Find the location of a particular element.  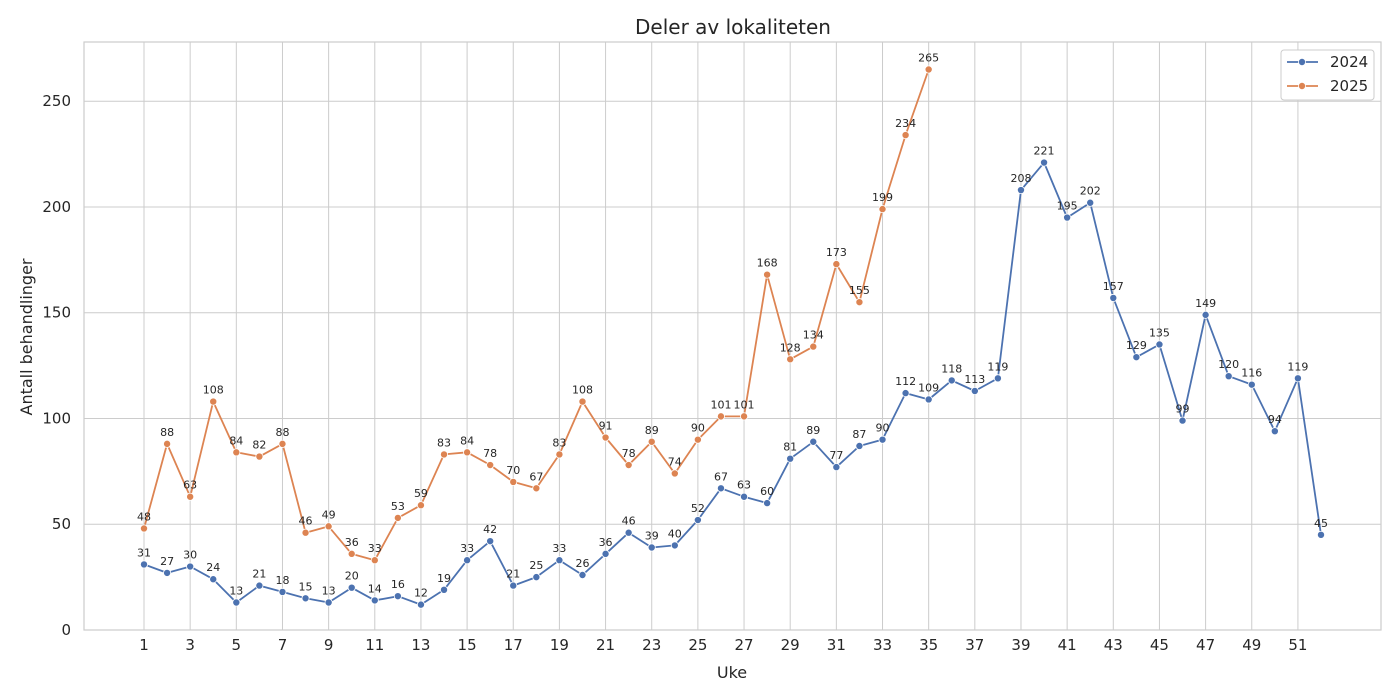

x-tick-label: 39 is located at coordinates (1020, 645).